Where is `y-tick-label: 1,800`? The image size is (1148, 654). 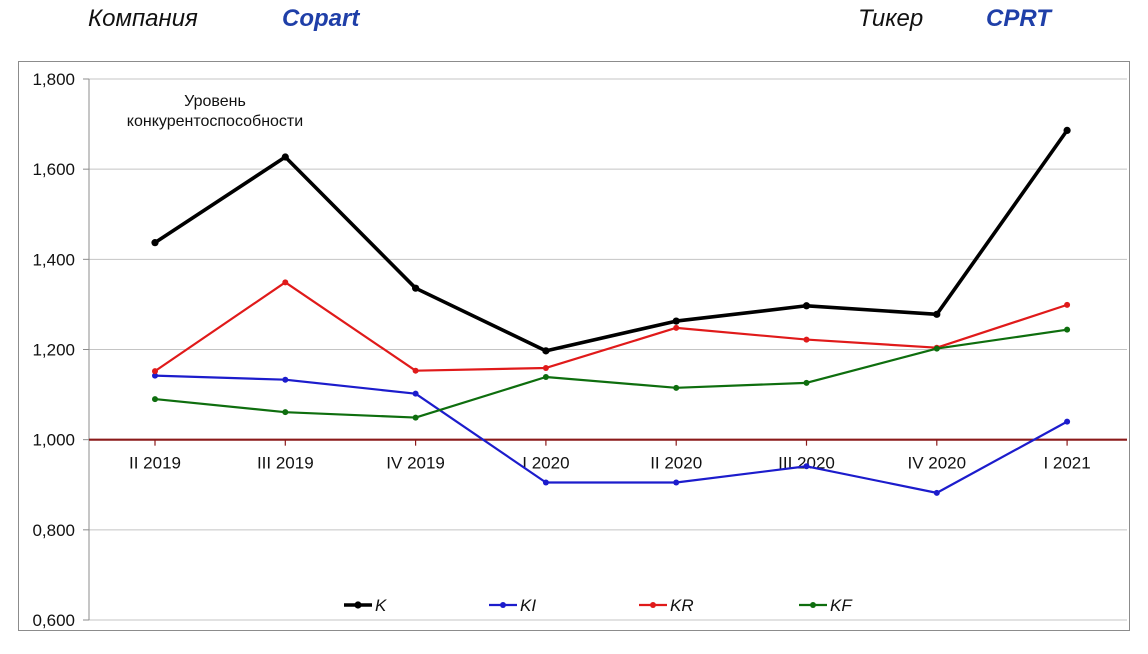
y-tick-label: 1,800 is located at coordinates (53, 79).